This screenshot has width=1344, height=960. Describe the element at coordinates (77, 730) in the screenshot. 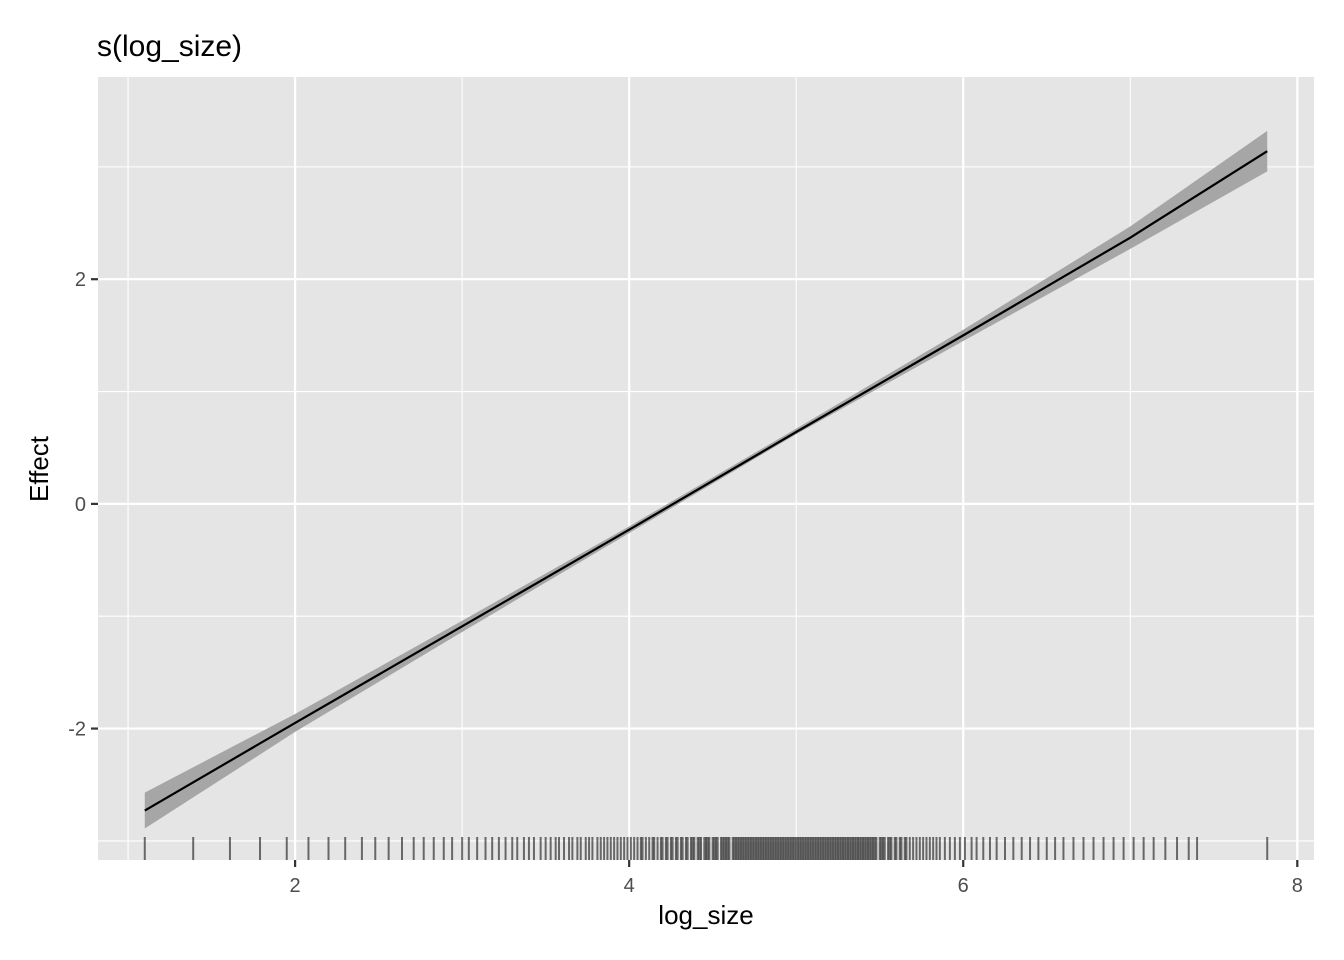

I see `y-tick-label: -2` at that location.